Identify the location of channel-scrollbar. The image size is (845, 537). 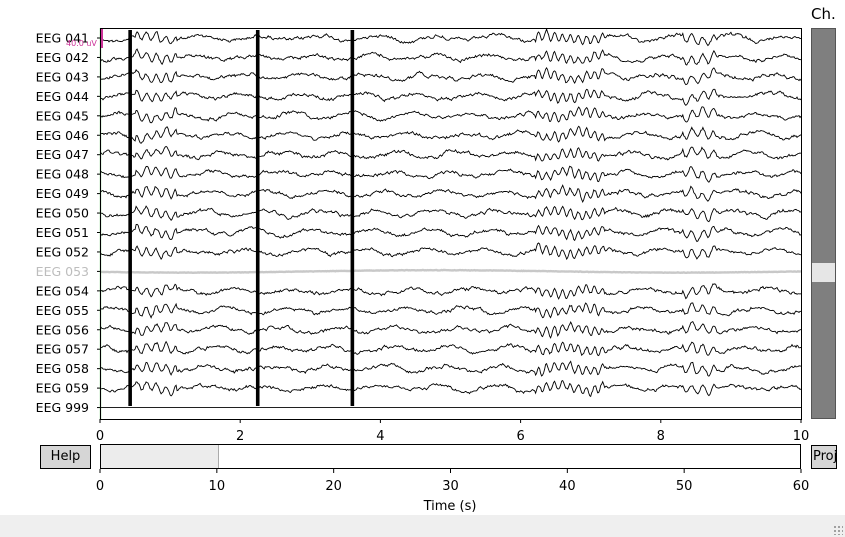
(823, 223).